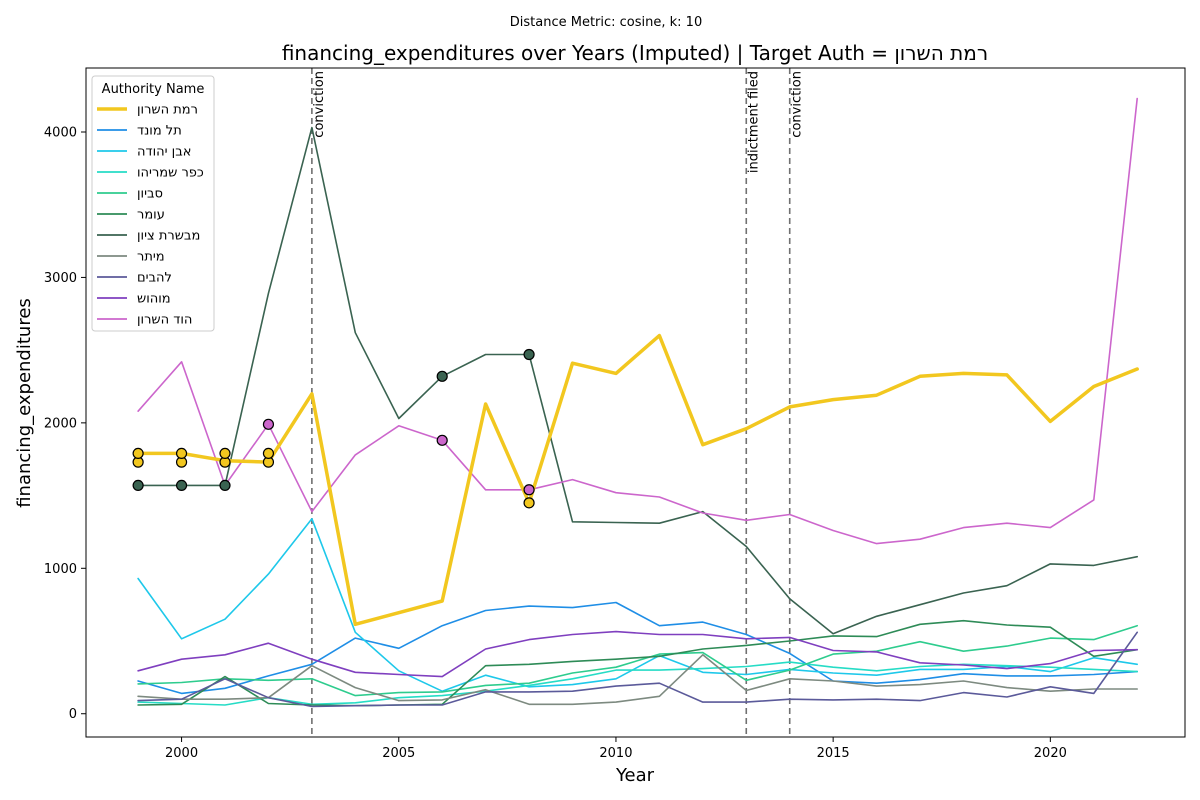 The height and width of the screenshot is (800, 1200). I want to click on y-tick-label-2000: 2000, so click(60, 423).